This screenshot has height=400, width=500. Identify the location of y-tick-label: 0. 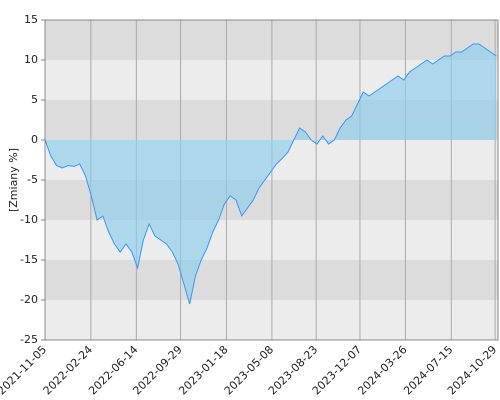
(34, 139).